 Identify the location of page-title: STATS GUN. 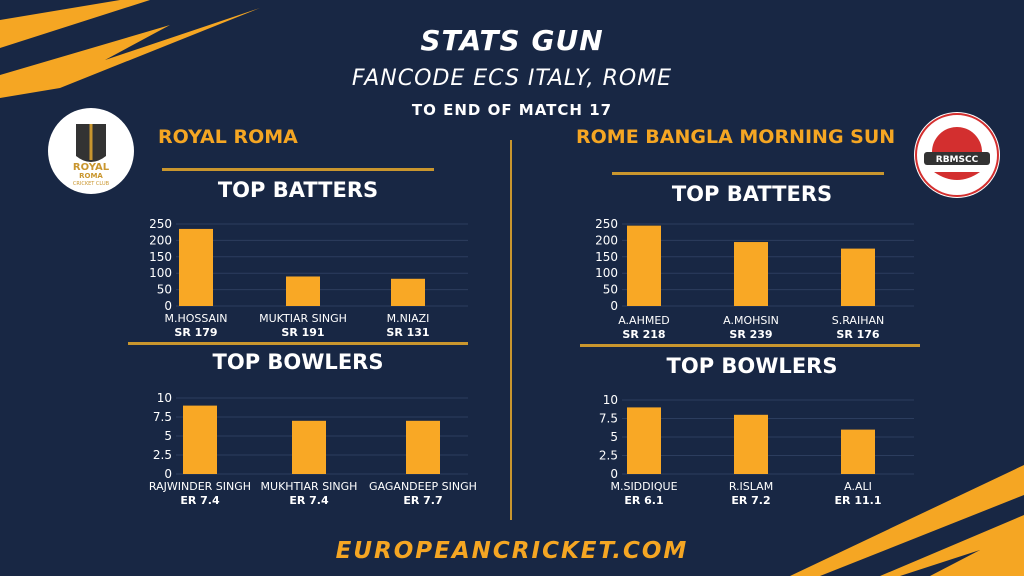
(512, 40).